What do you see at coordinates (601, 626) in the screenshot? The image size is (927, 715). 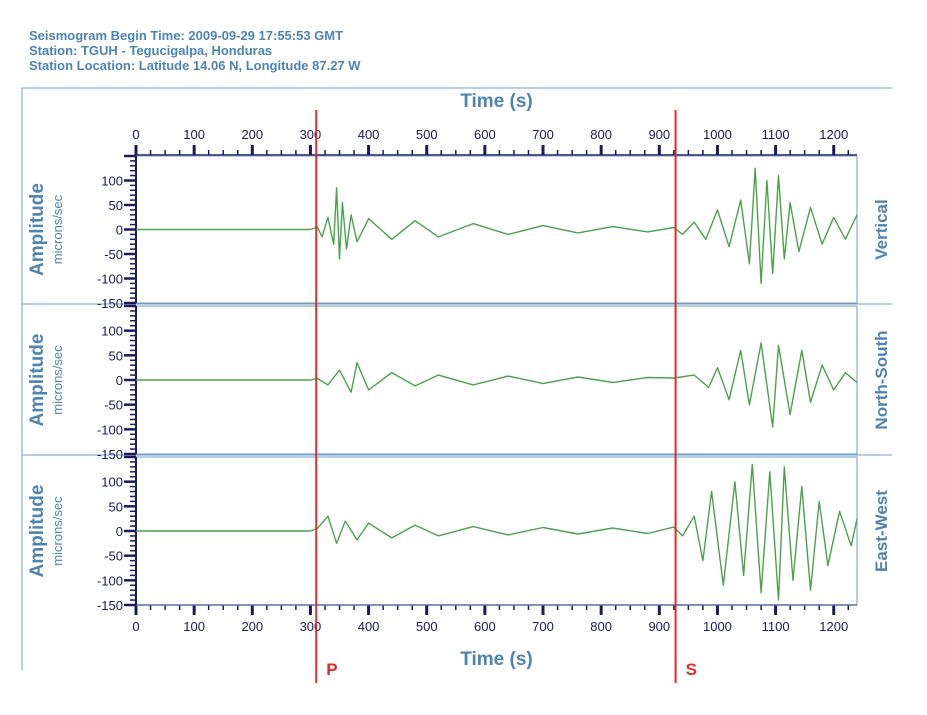 I see `x-bottom-tick-label: 800` at bounding box center [601, 626].